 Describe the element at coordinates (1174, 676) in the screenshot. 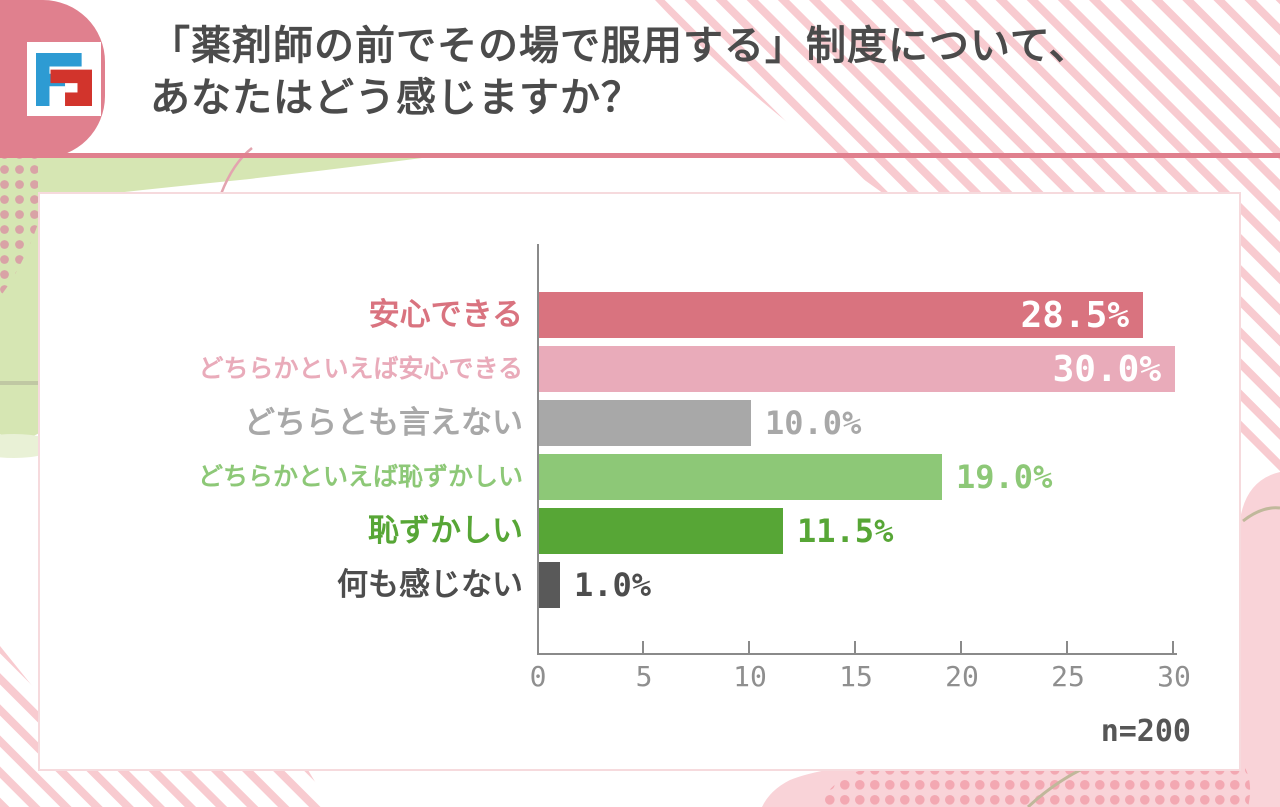

I see `x-tick-label: 30` at that location.